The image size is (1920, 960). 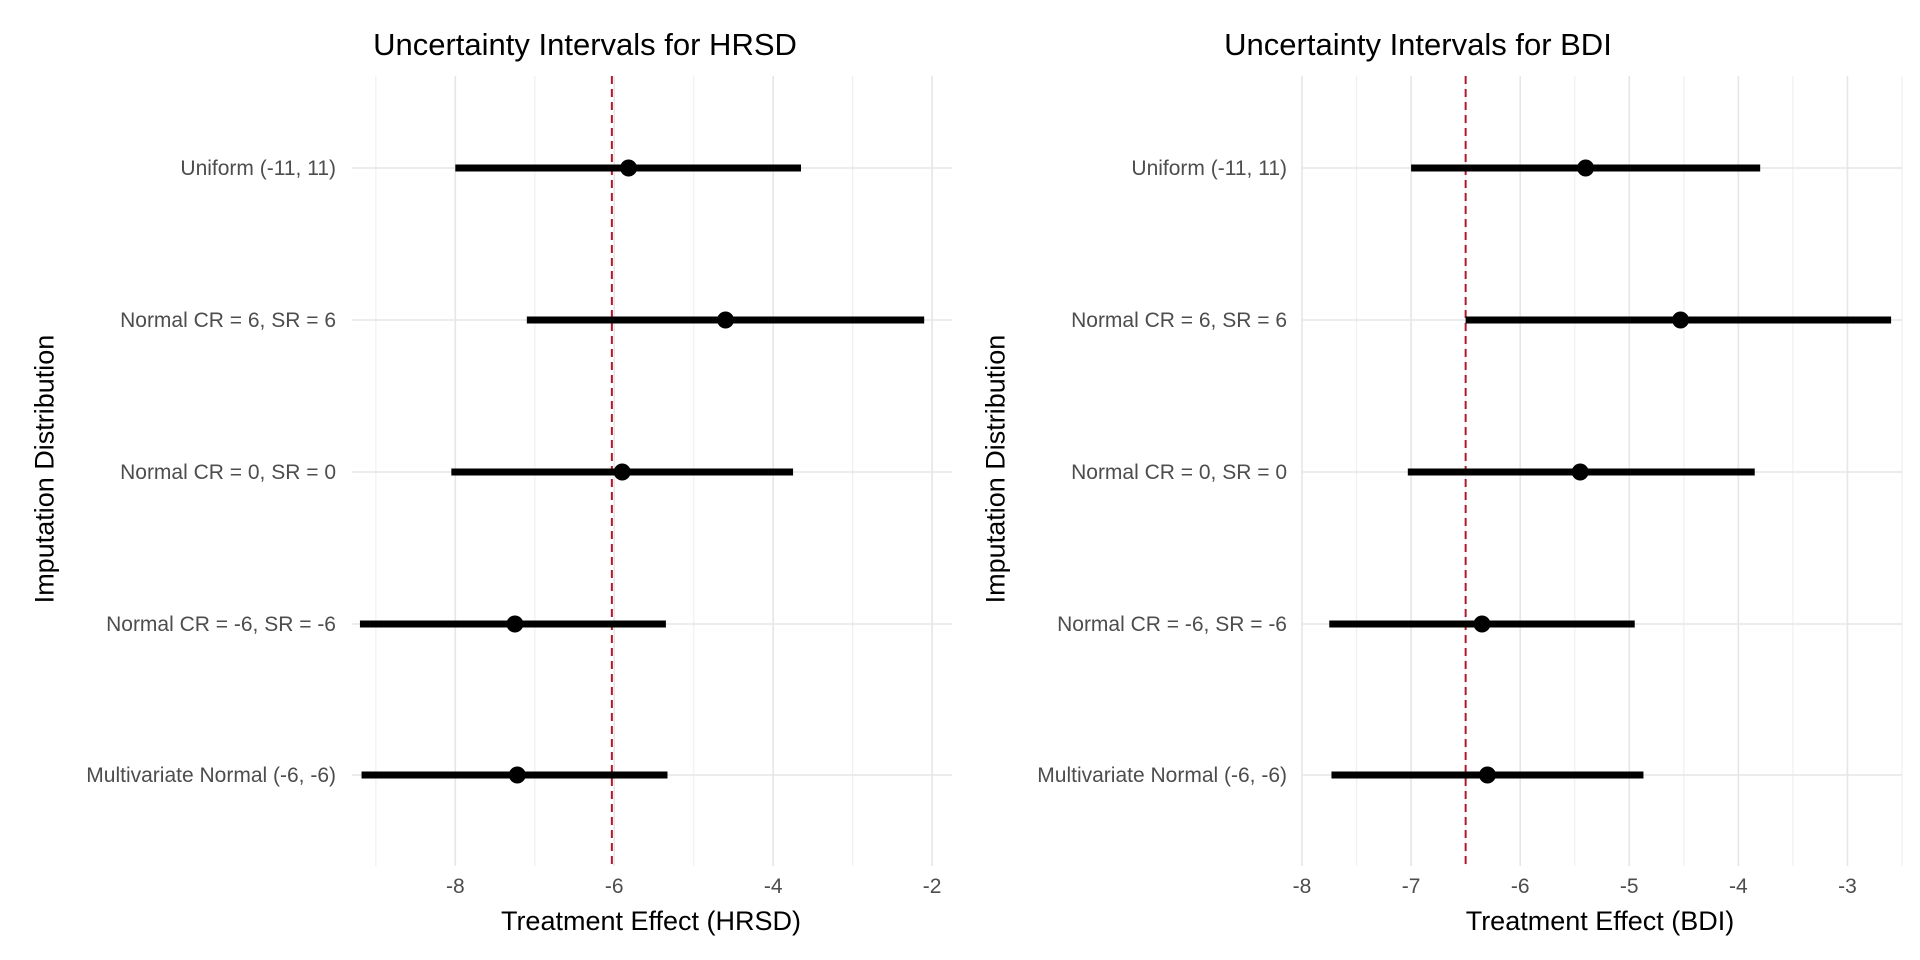 I want to click on chart-title: Uncertainty Intervals for BDI, so click(x=1418, y=44).